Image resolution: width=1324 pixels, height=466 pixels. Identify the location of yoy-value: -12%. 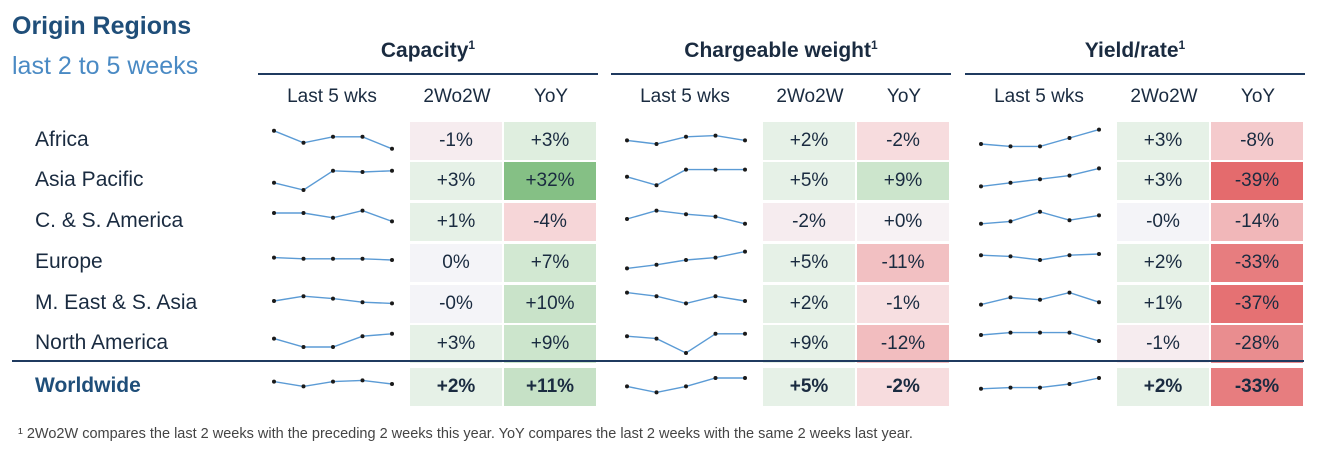
(903, 344).